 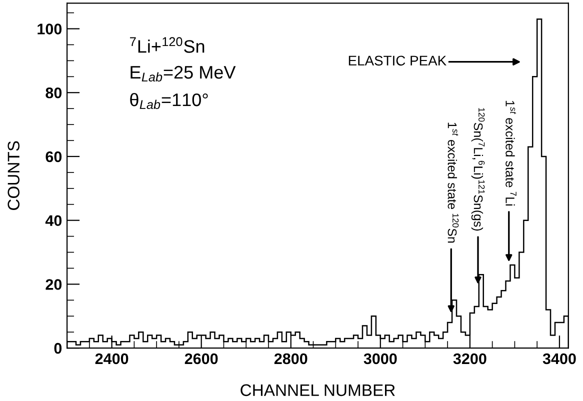 I want to click on x-axis-title: CHANNEL NUMBER, so click(x=317, y=390).